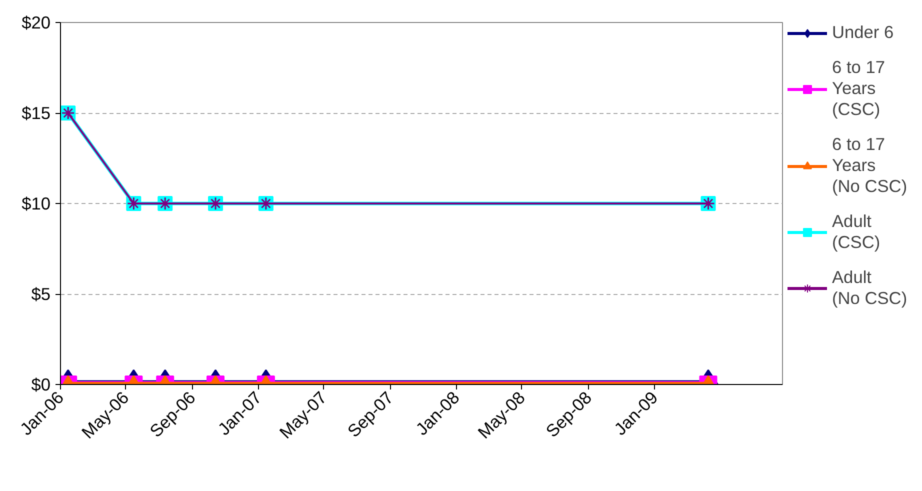 Image resolution: width=922 pixels, height=491 pixels. Describe the element at coordinates (870, 288) in the screenshot. I see `legend-label: Adult (No CSC)` at that location.